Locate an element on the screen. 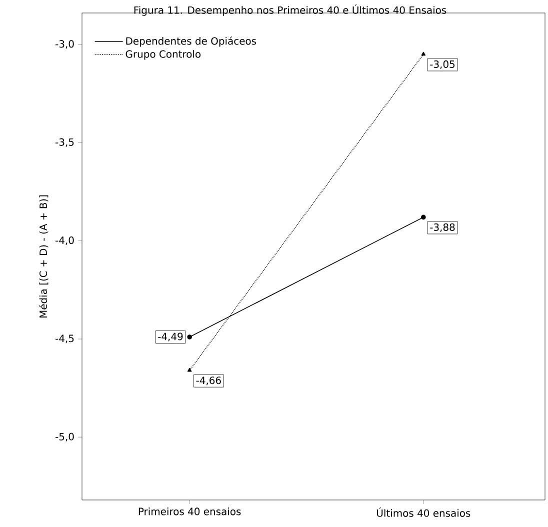 This screenshot has width=548, height=527. y-tick-label: -3,5 is located at coordinates (65, 142).